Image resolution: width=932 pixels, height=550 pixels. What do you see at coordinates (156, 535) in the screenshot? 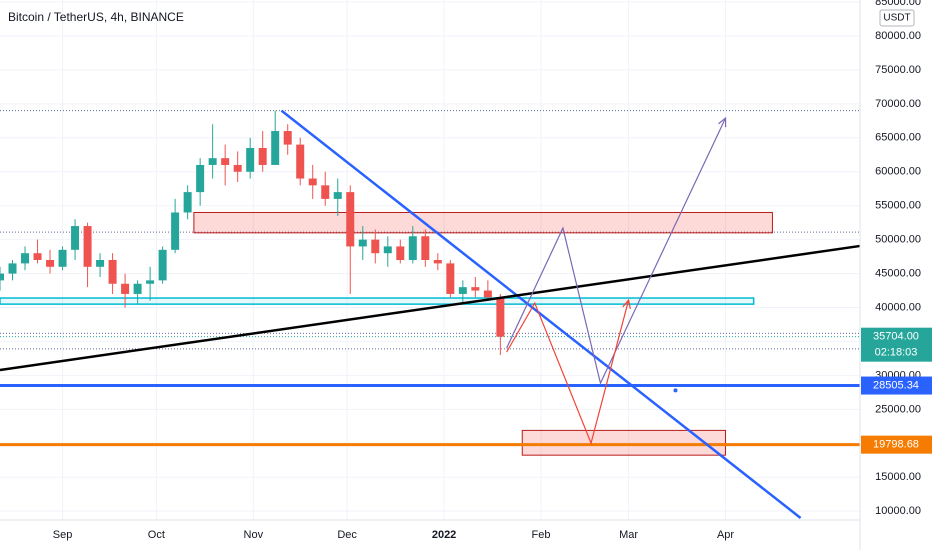
I see `x-tick-label: Oct` at bounding box center [156, 535].